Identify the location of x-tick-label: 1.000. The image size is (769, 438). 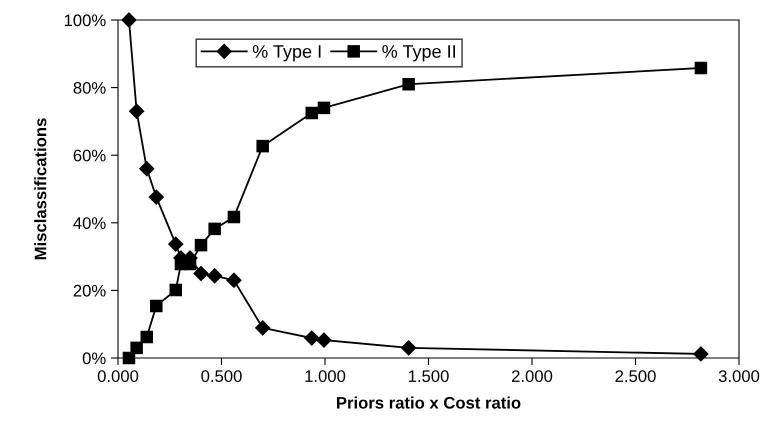
(325, 376).